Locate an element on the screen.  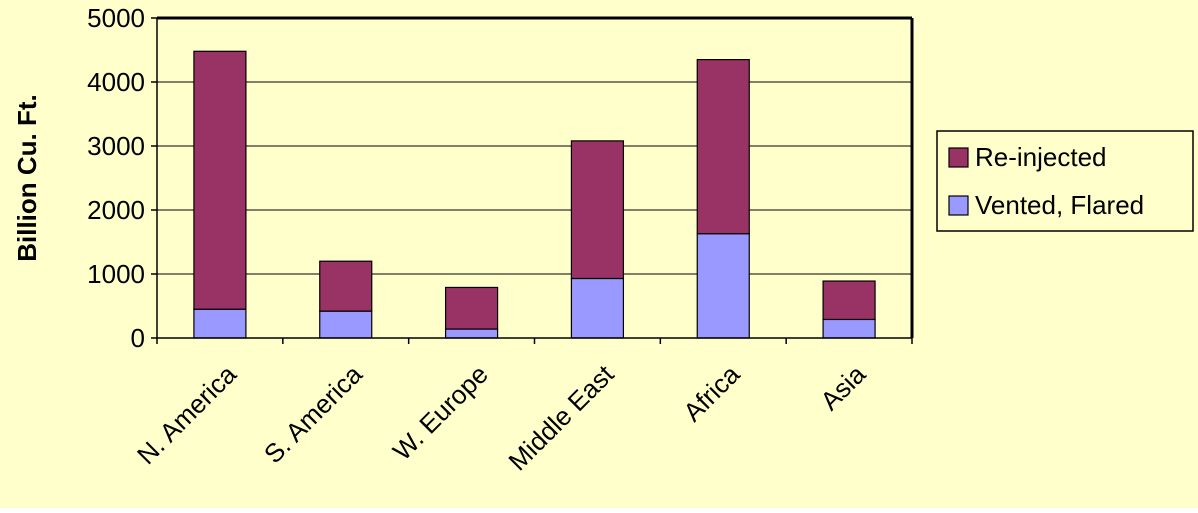
y-tick-label: 0 is located at coordinates (138, 338).